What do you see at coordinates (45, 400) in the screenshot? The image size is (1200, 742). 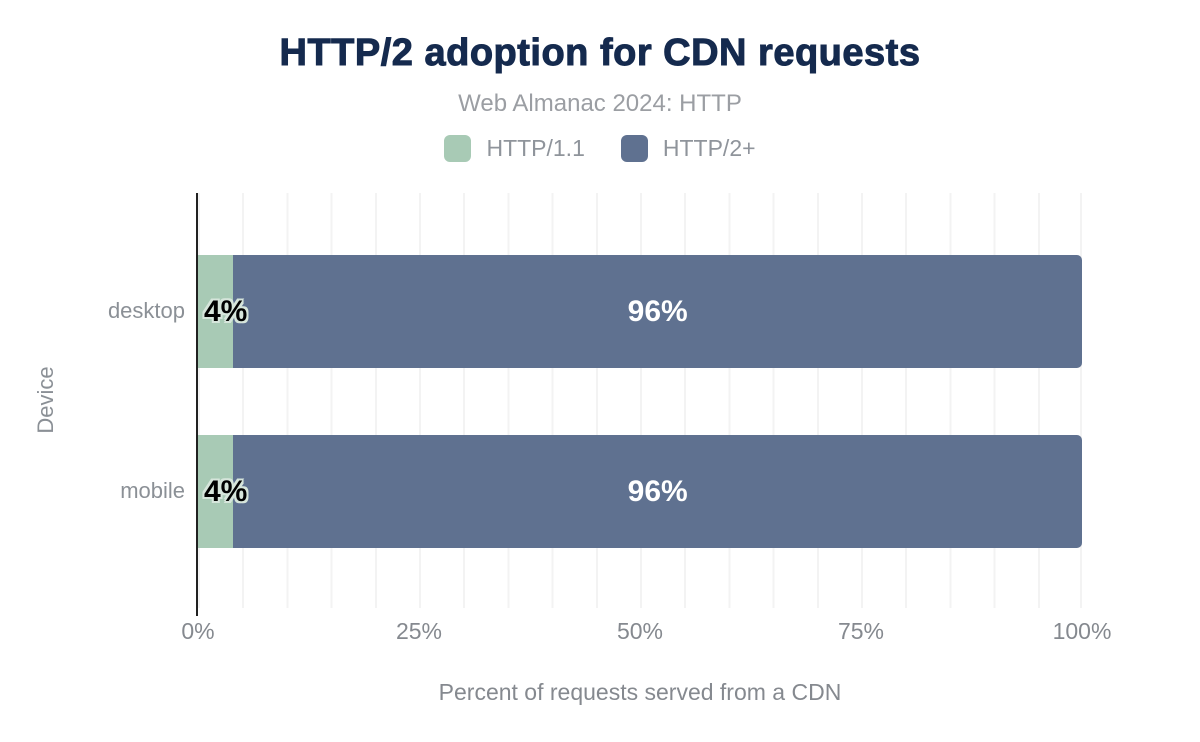 I see `y-axis-title: Device` at bounding box center [45, 400].